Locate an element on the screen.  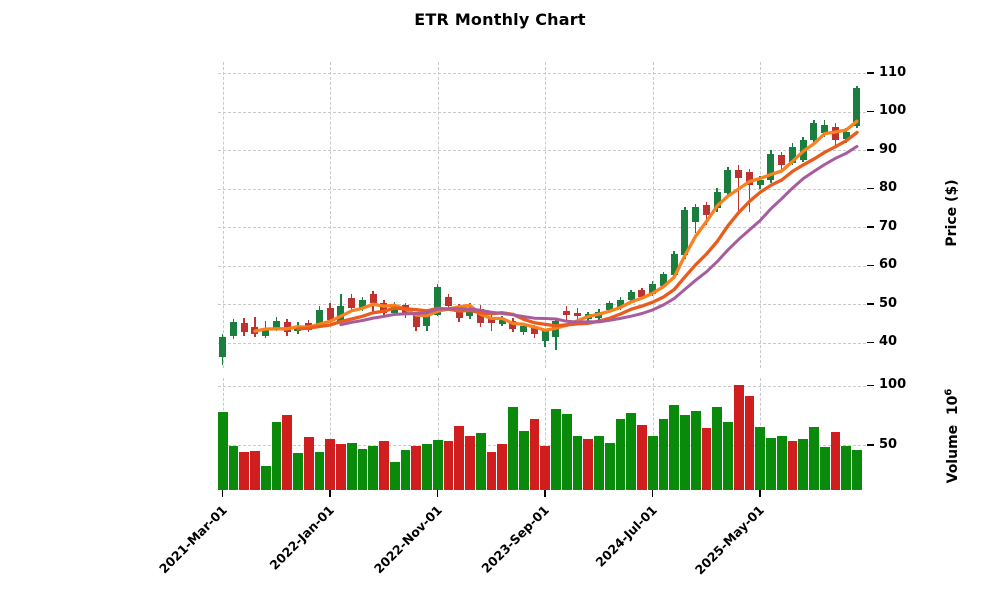
volume-tick-label: 100 is located at coordinates (893, 385).